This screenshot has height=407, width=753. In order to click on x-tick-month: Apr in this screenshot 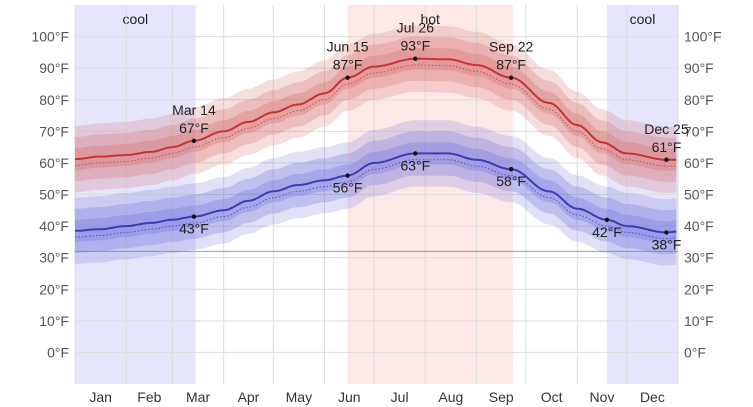, I will do `click(249, 397)`.